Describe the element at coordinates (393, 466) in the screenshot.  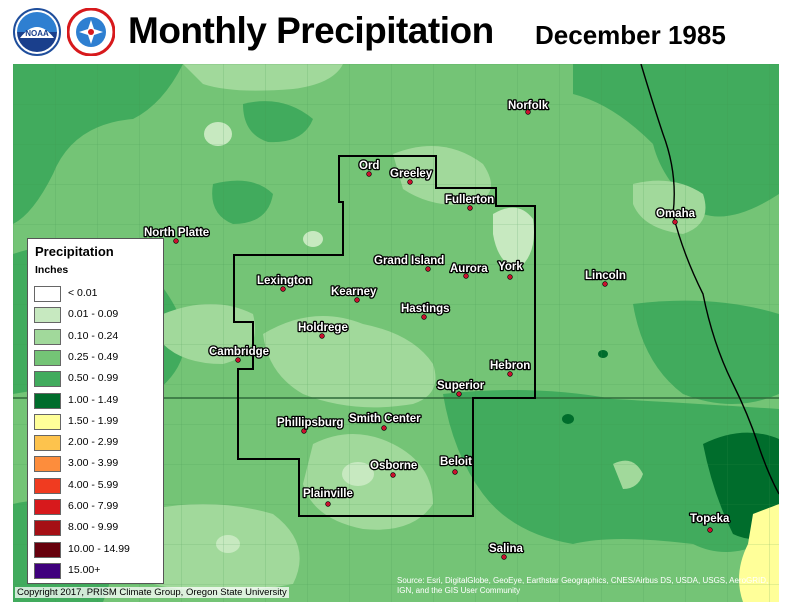
I see `city-label: Osborne` at that location.